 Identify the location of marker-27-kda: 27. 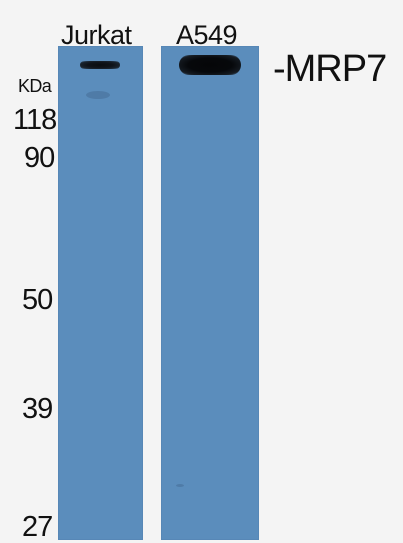
(37, 527).